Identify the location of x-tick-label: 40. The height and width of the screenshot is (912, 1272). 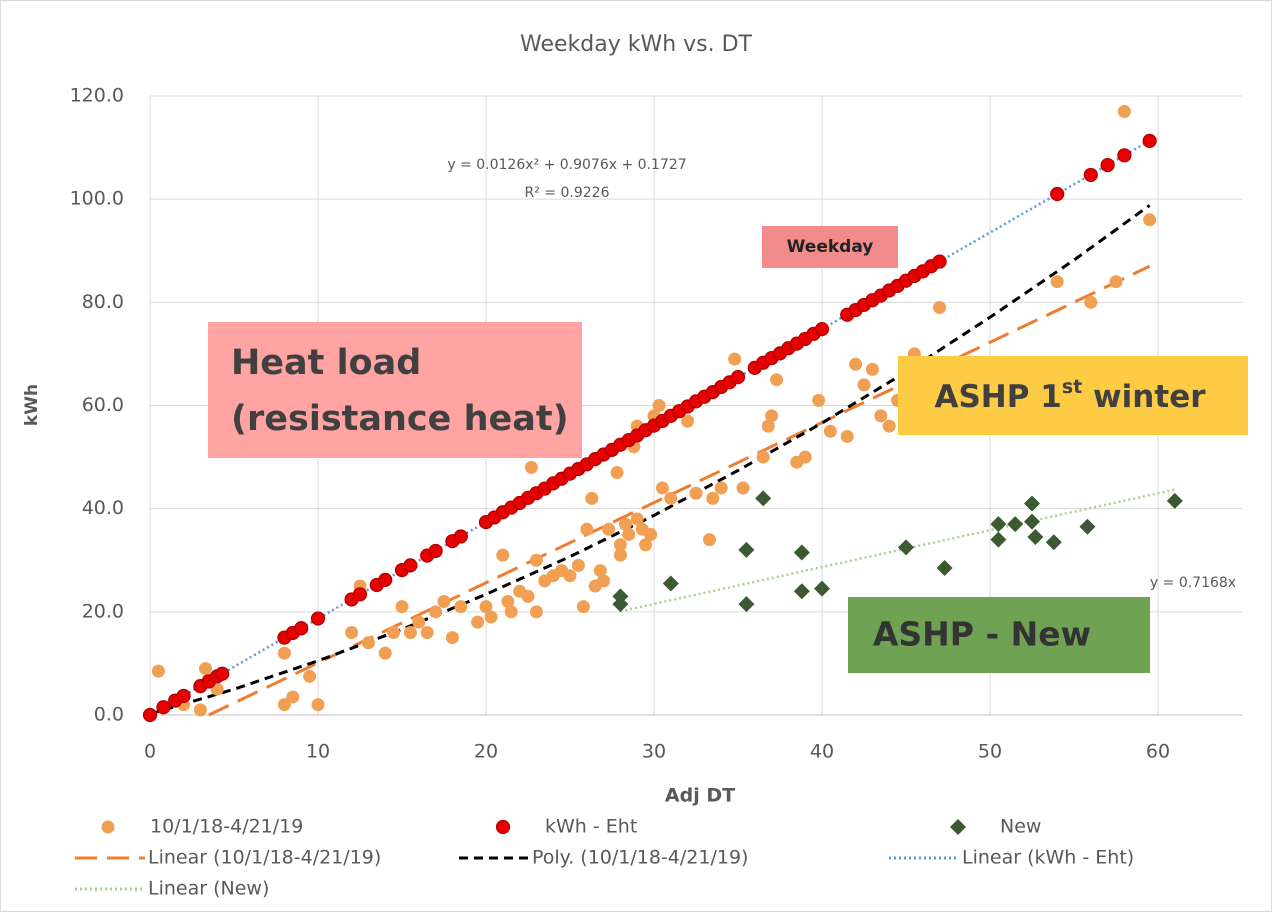
(822, 752).